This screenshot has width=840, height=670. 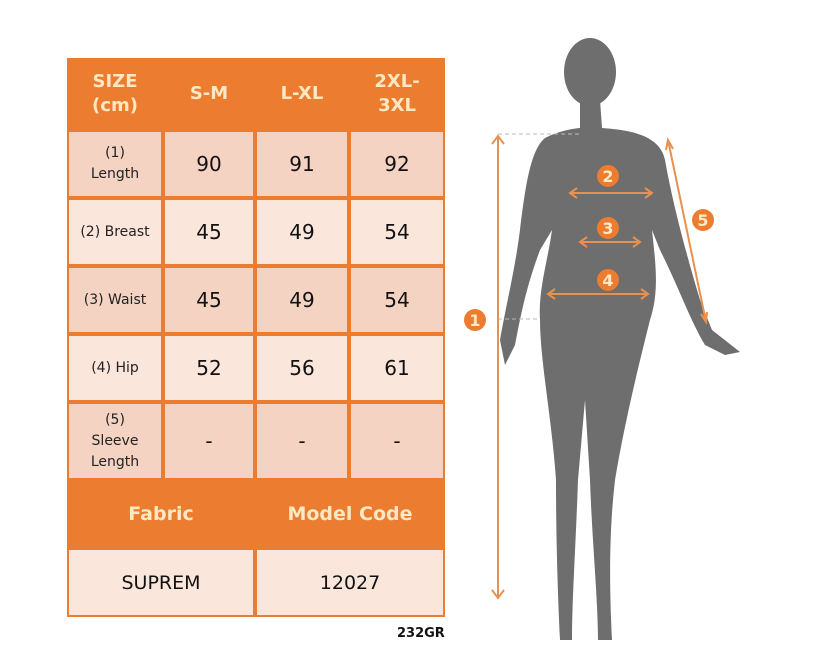 I want to click on cell: 90, so click(x=209, y=164).